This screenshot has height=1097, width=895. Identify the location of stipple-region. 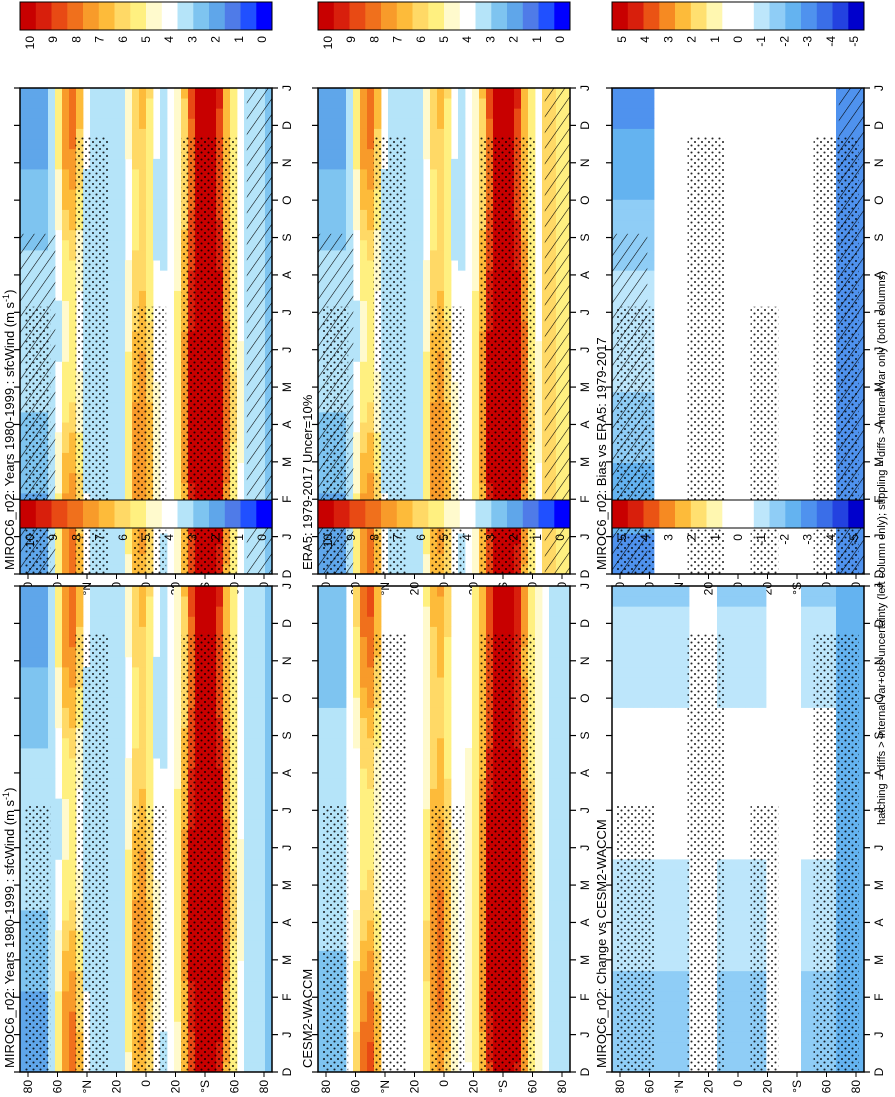
(38, 938).